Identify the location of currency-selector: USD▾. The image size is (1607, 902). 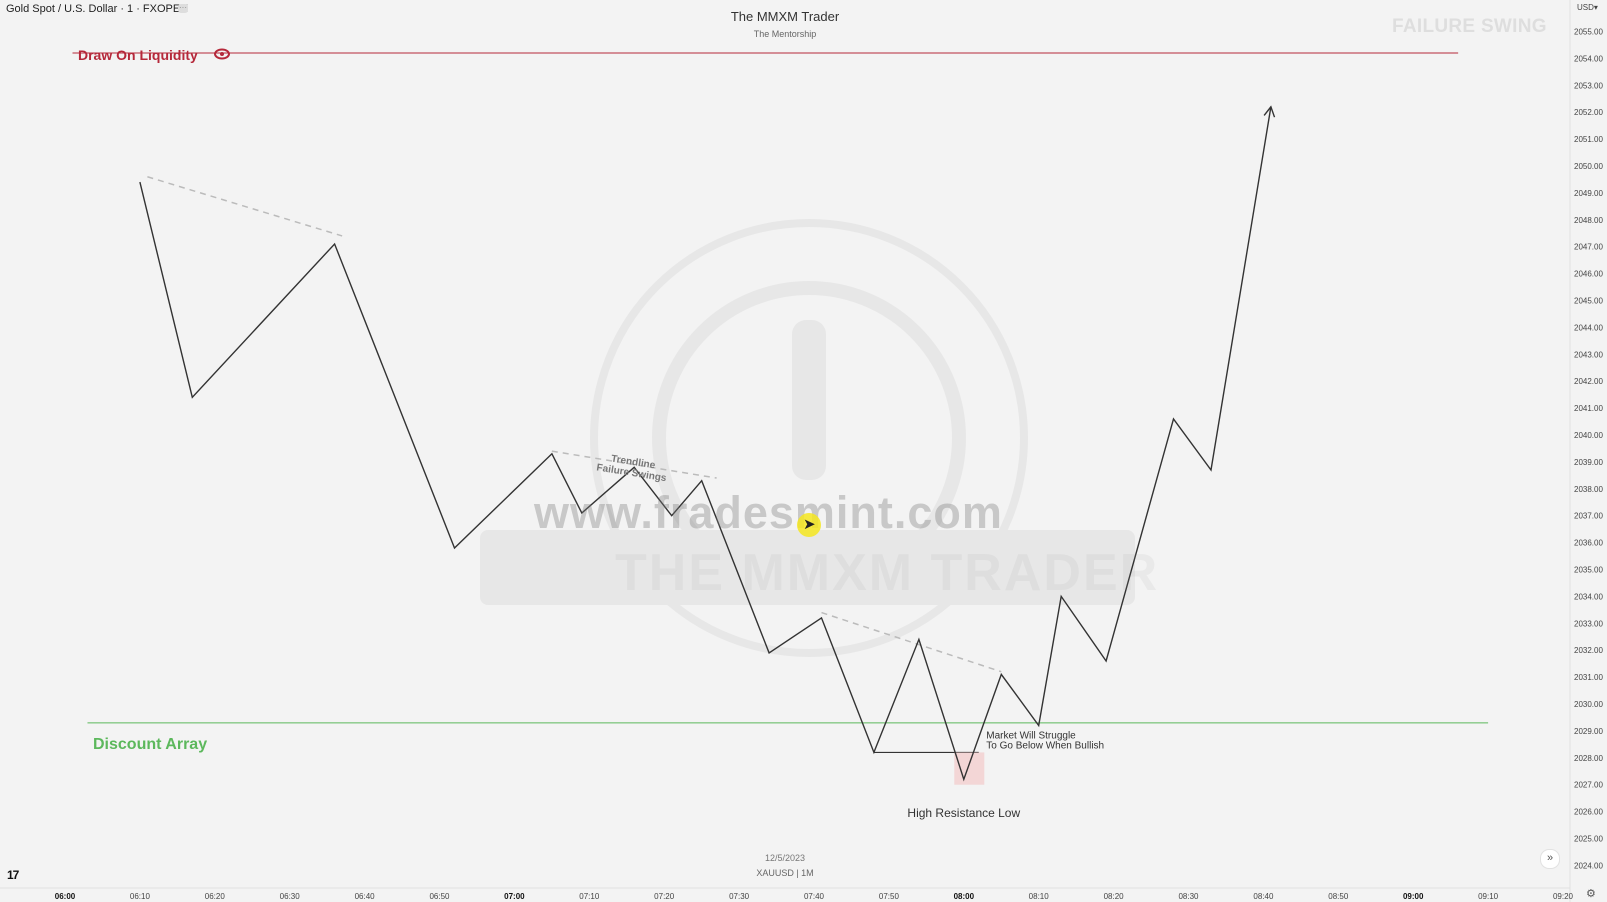
(1587, 7).